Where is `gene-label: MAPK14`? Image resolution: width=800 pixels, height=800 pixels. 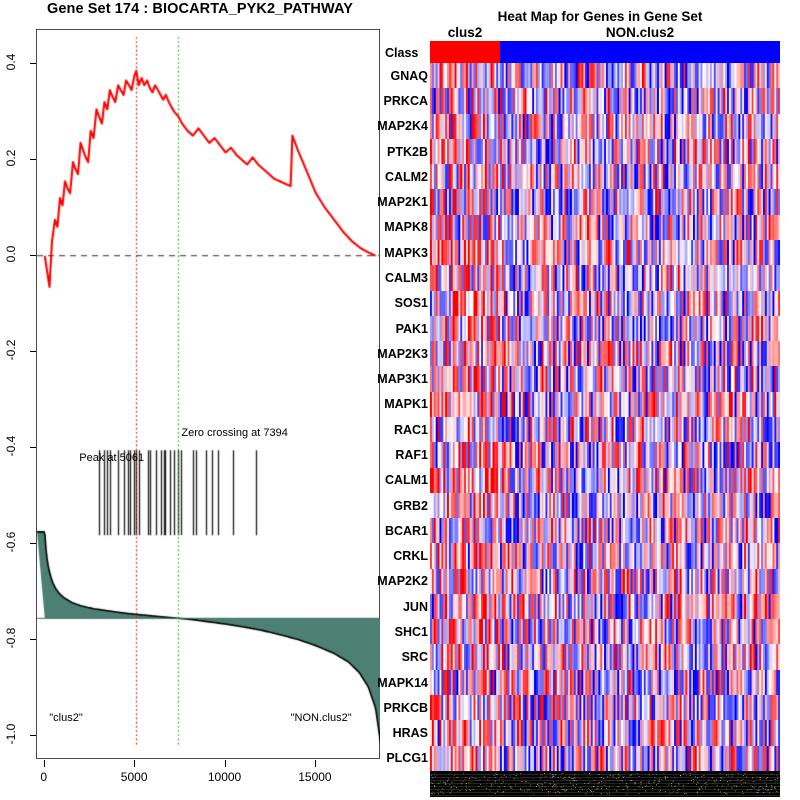 gene-label: MAPK14 is located at coordinates (402, 682).